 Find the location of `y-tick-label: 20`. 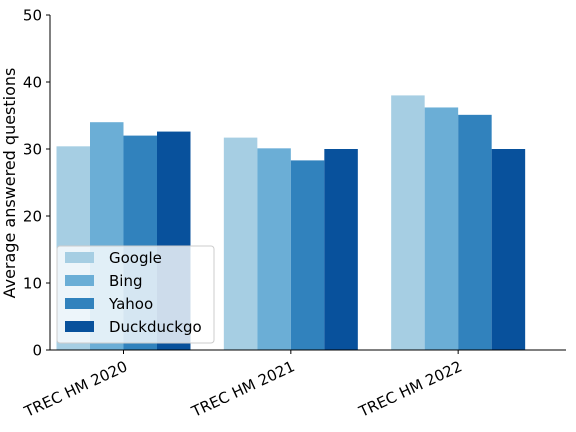

y-tick-label: 20 is located at coordinates (32, 217).